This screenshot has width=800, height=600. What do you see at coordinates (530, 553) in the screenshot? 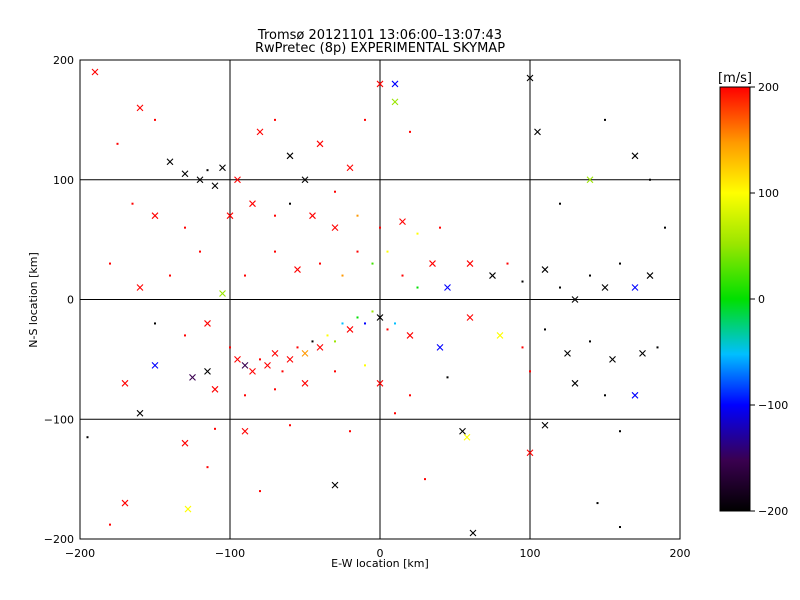
I see `x-tick-label: 100` at bounding box center [530, 553].